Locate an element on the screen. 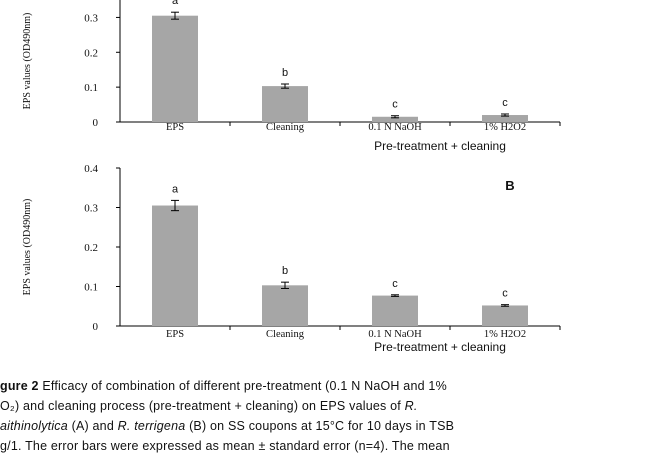 Image resolution: width=650 pixels, height=456 pixels. panel-label: B is located at coordinates (509, 185).